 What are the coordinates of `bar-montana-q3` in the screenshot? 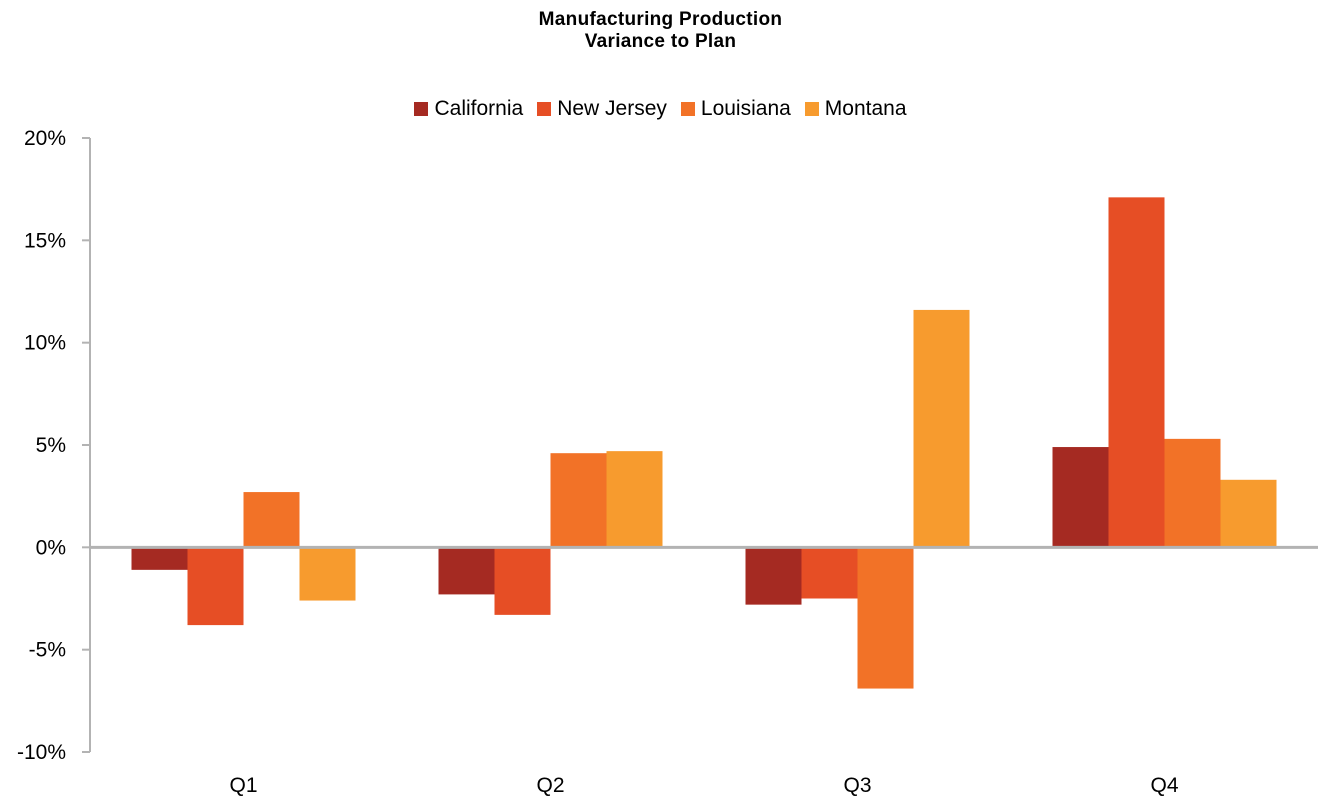 It's located at (941, 428).